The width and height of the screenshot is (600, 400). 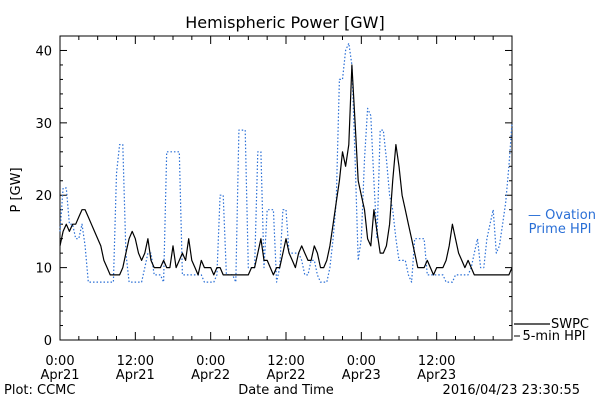 I want to click on y-tick-label: 40, so click(x=43, y=51).